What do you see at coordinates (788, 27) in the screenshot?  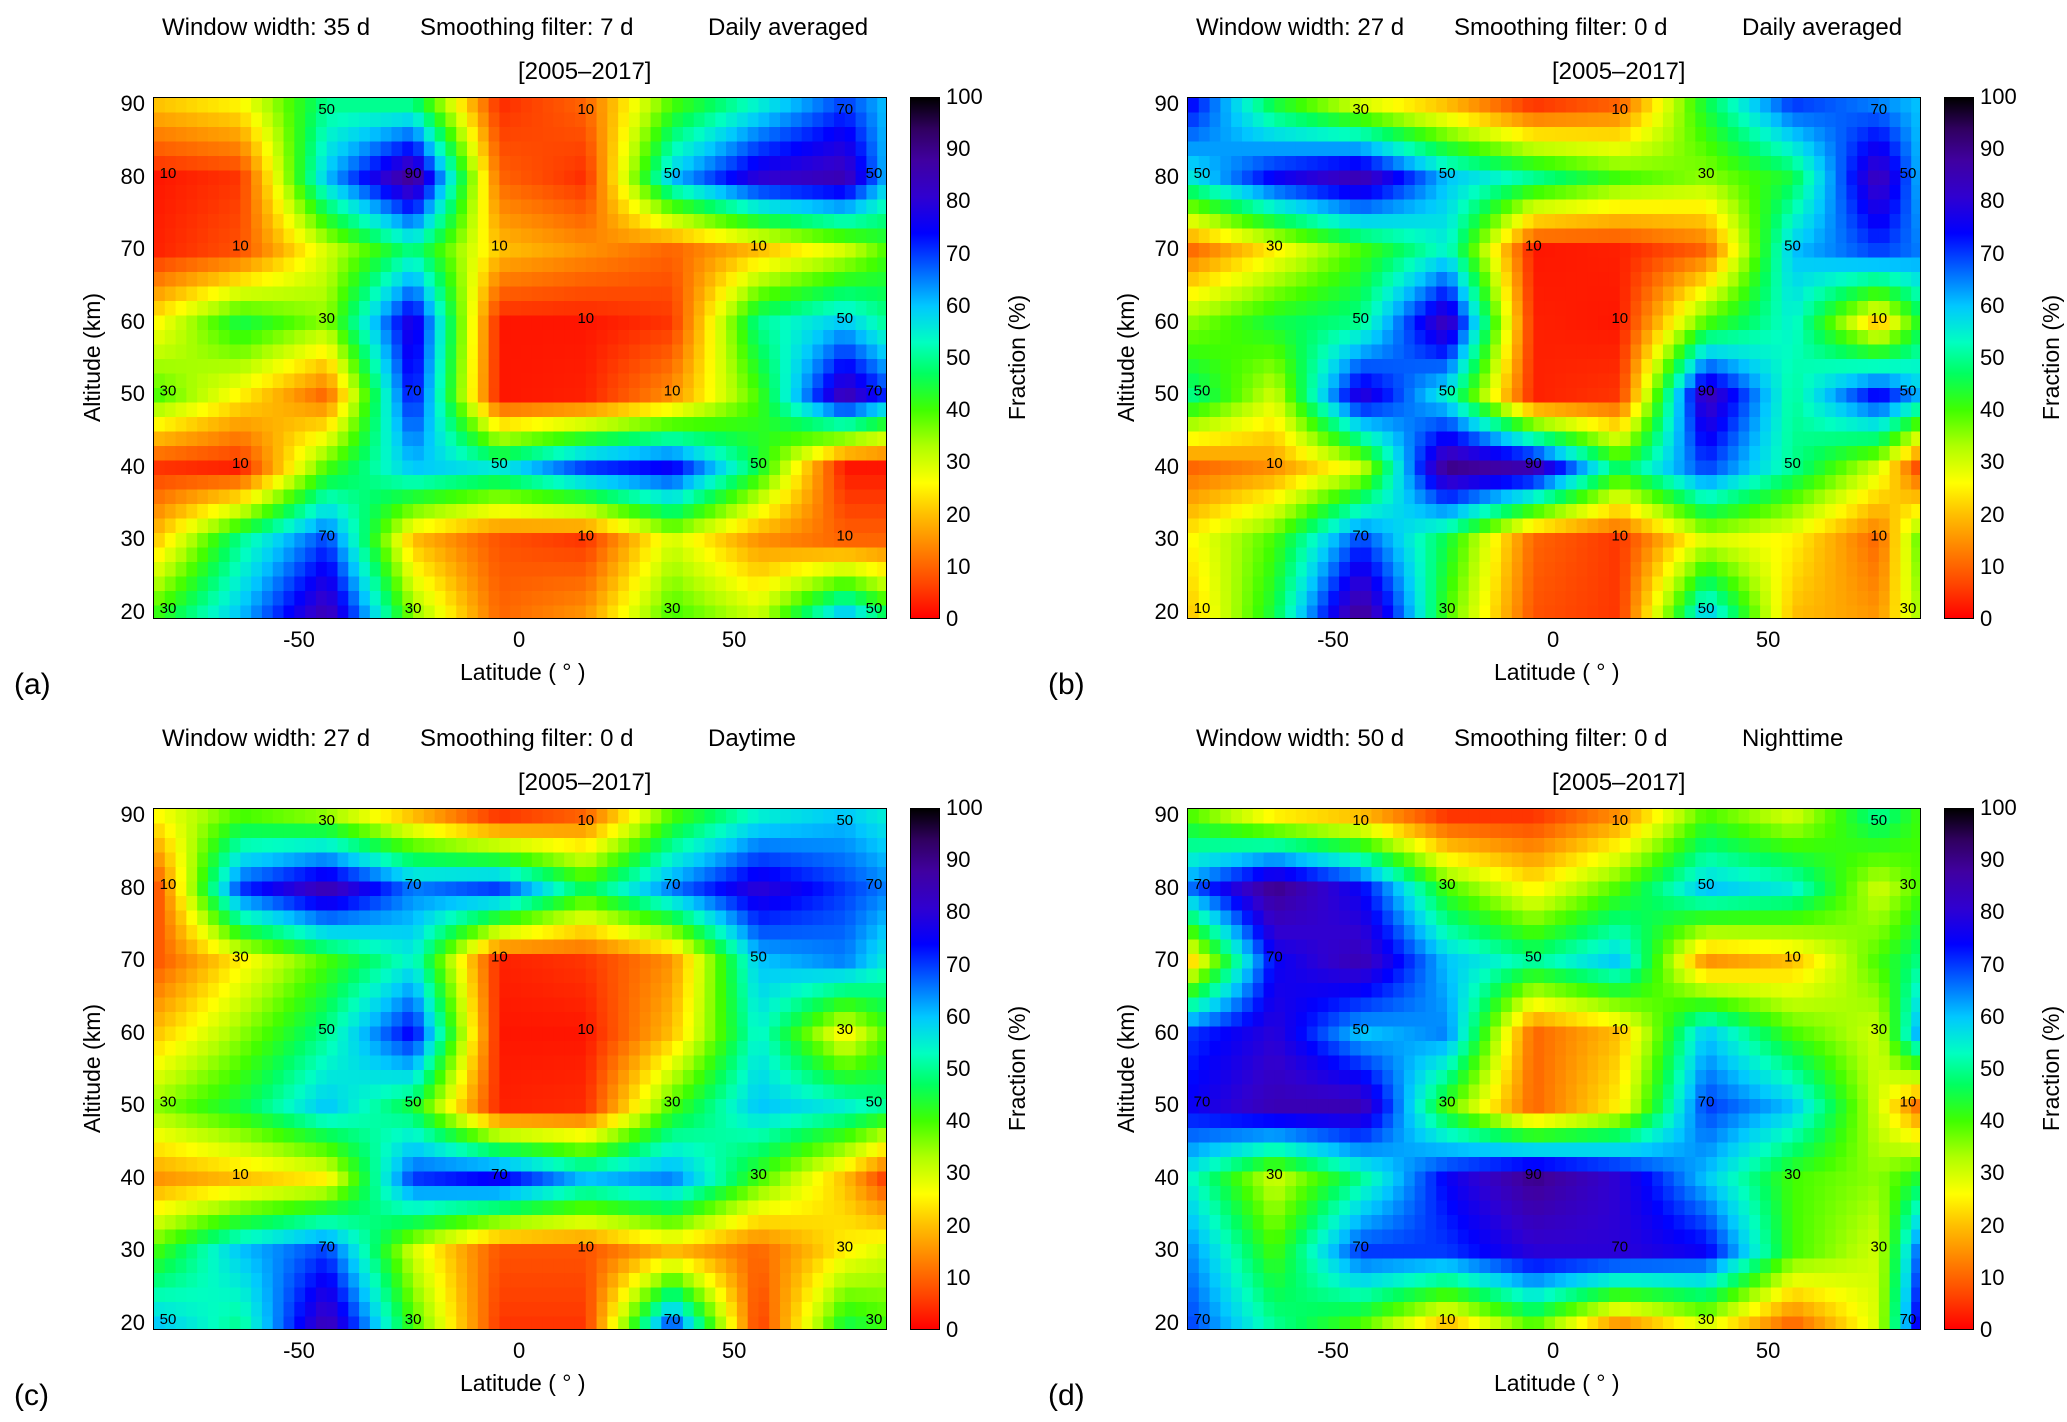 I see `averaging-mode-label: Daily averaged` at bounding box center [788, 27].